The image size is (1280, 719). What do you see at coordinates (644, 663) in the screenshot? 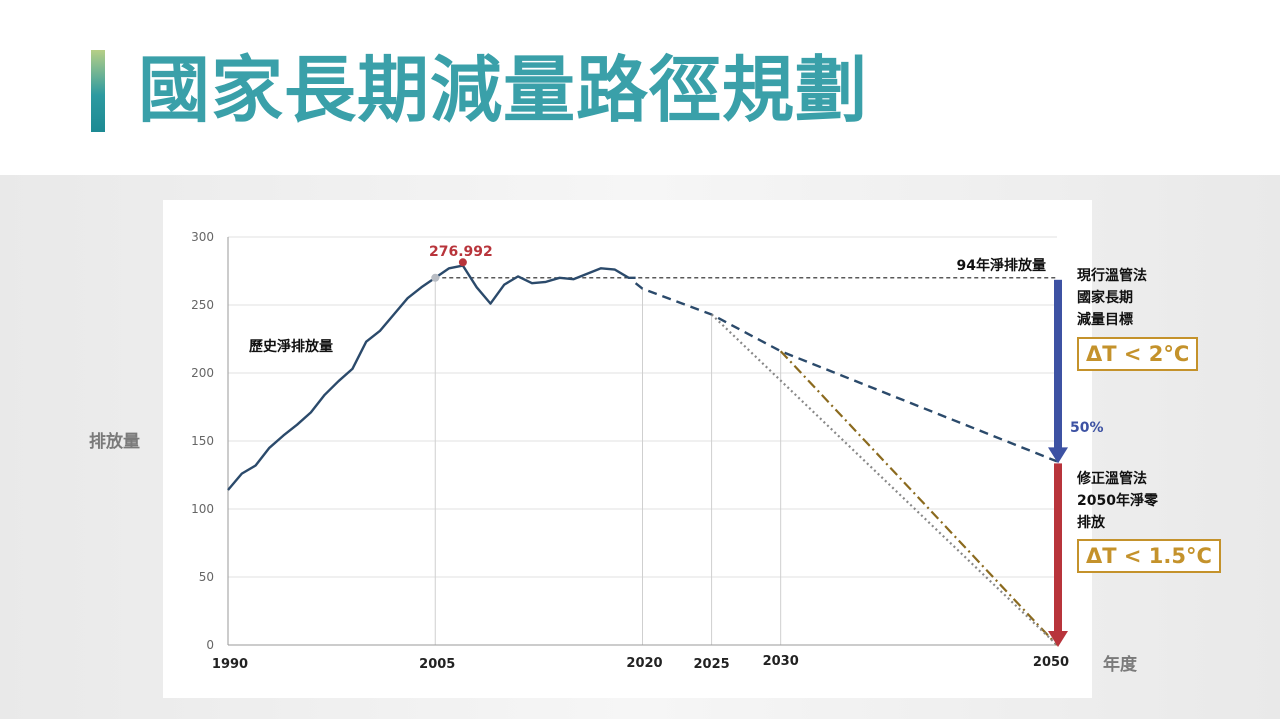
I see `x-tick-2020: 2020` at bounding box center [644, 663].